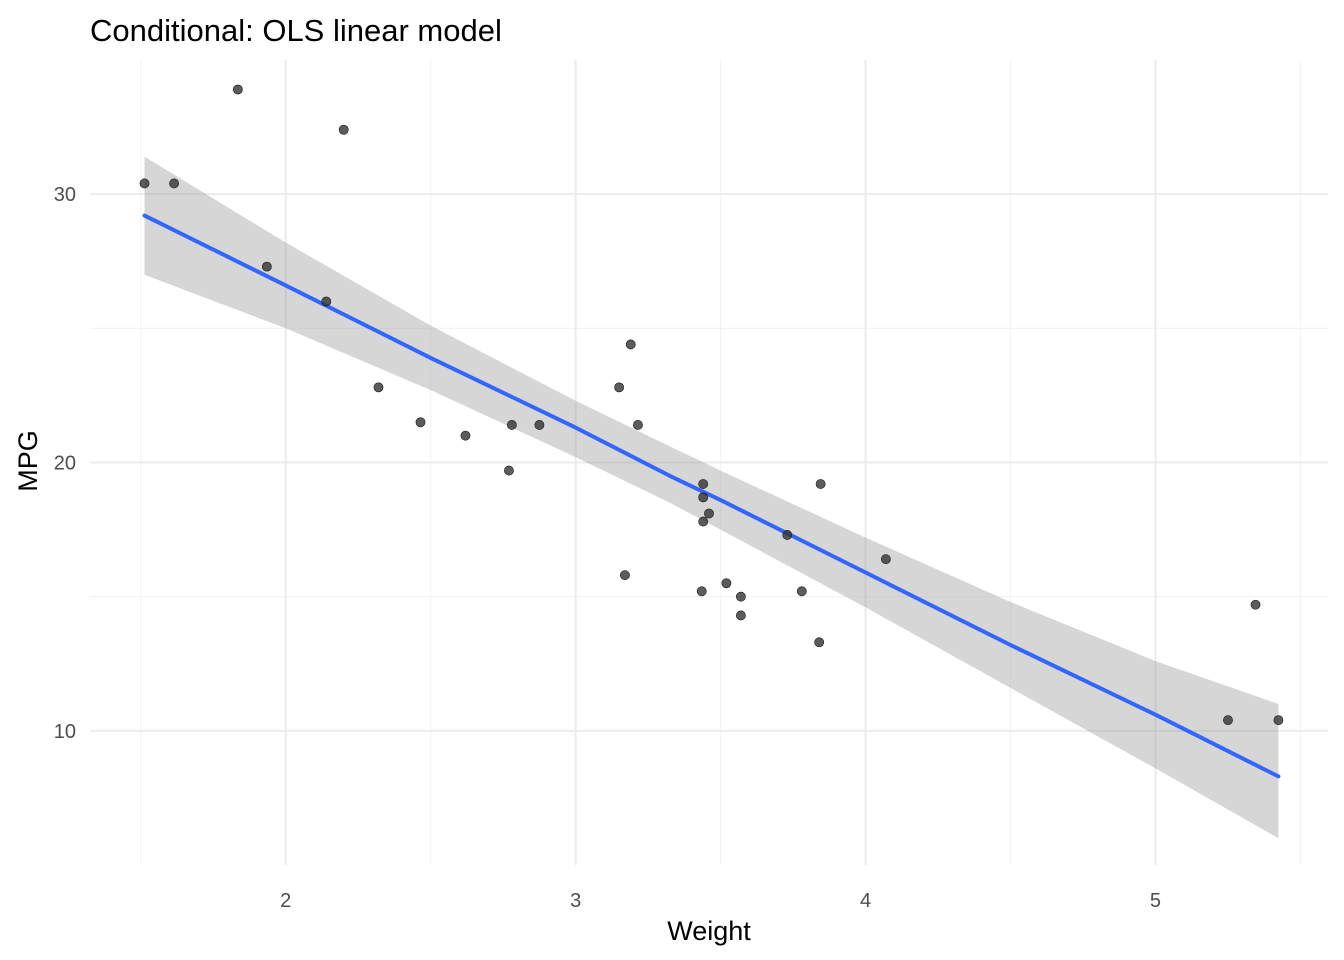 The image size is (1344, 960). What do you see at coordinates (285, 901) in the screenshot?
I see `x-tick-label: 2` at bounding box center [285, 901].